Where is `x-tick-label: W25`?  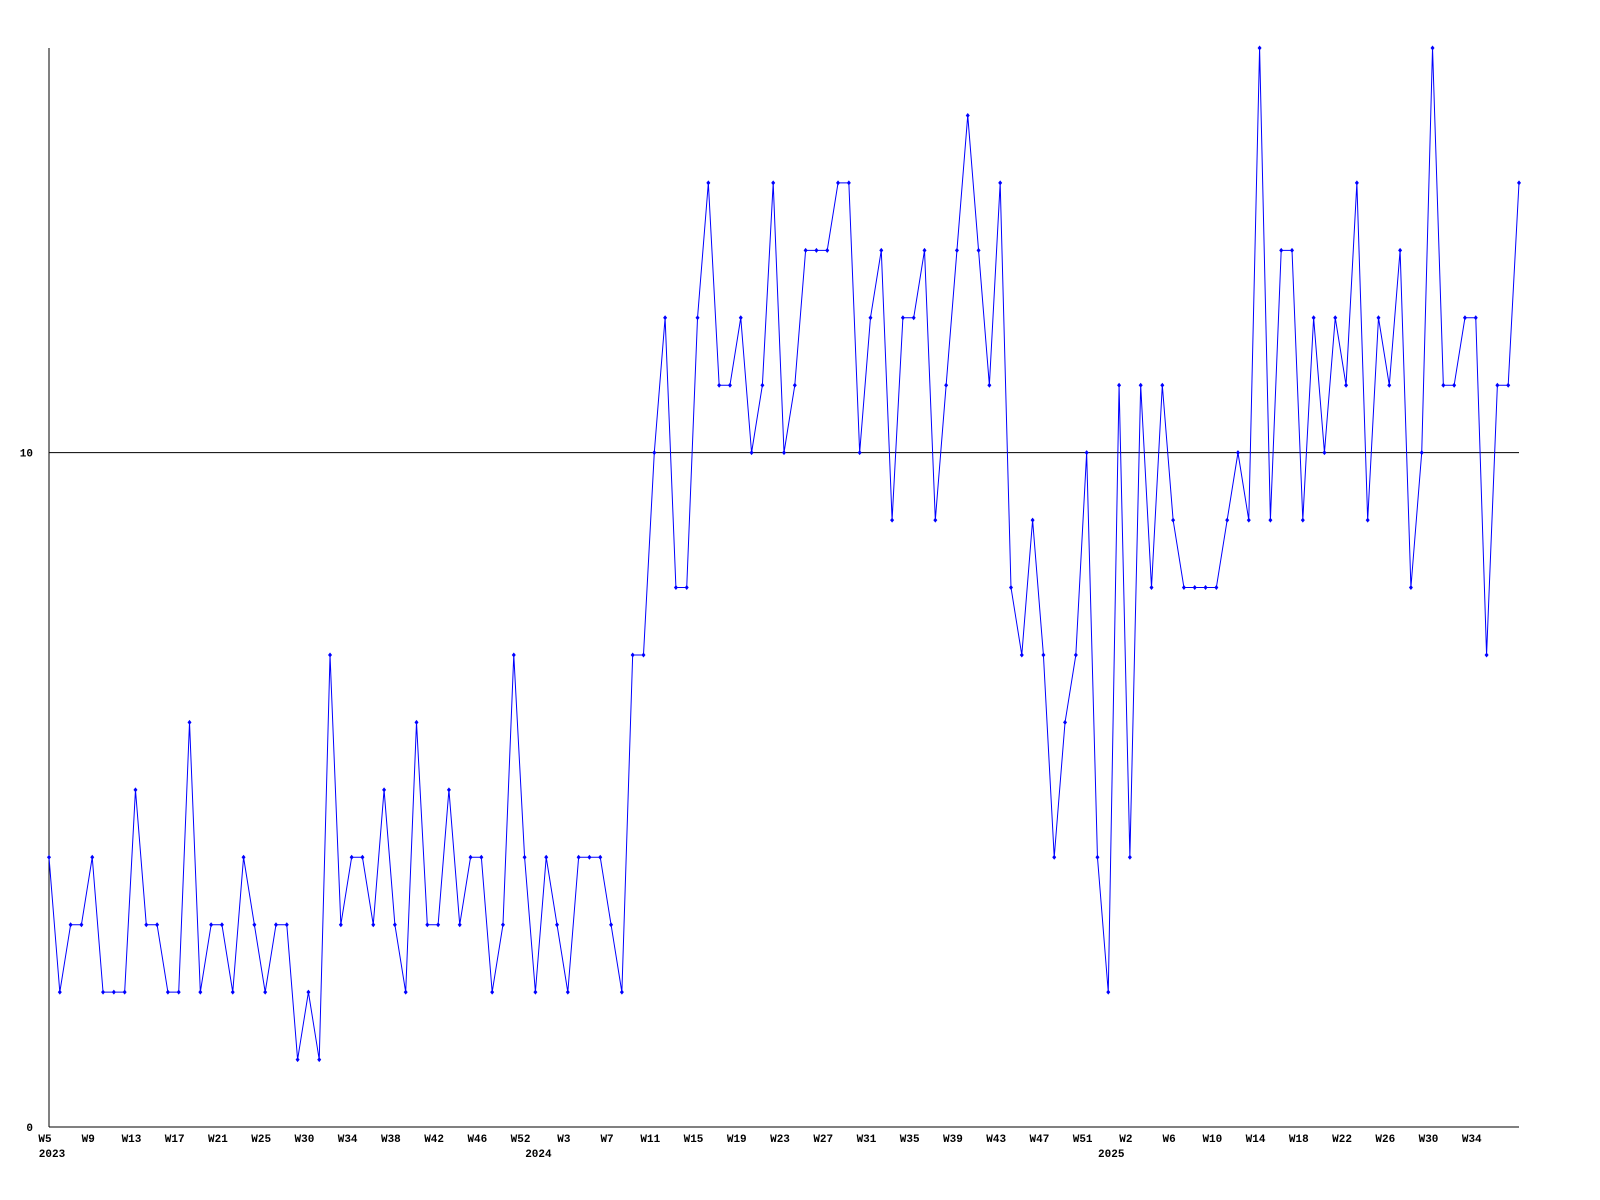 x-tick-label: W25 is located at coordinates (261, 1140).